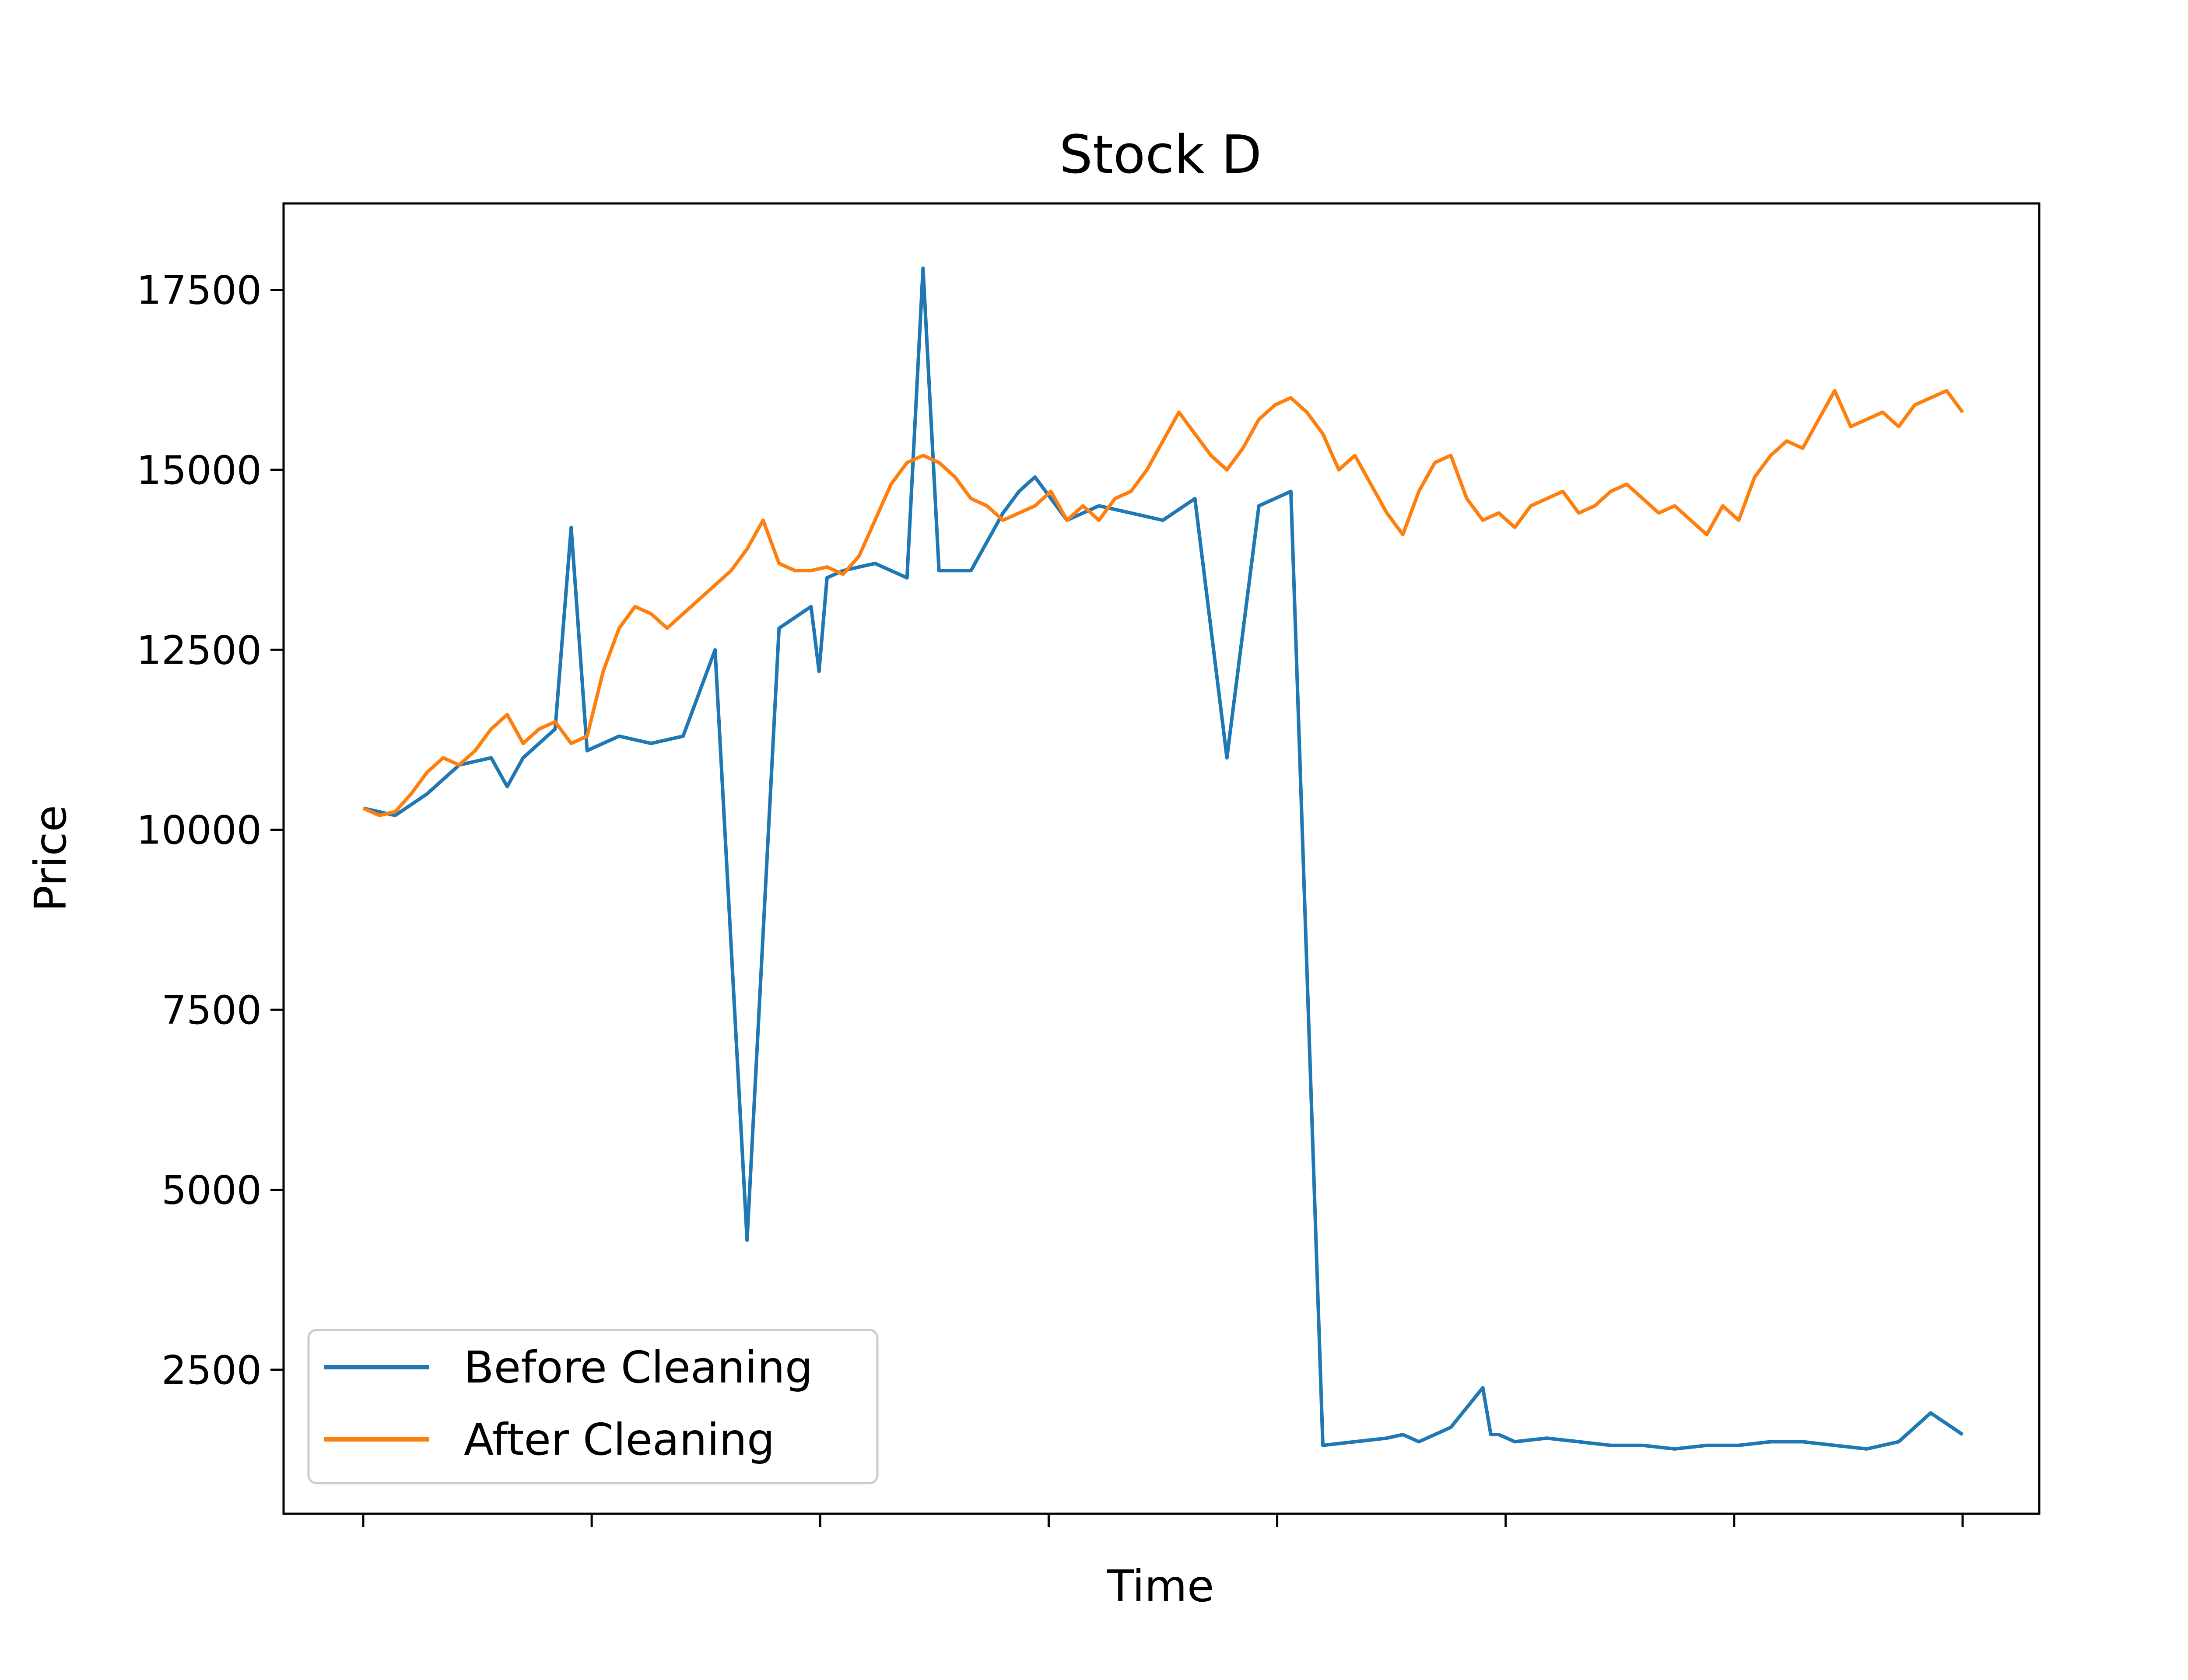 Image resolution: width=2188 pixels, height=1680 pixels. What do you see at coordinates (1161, 1586) in the screenshot?
I see `x-axis-label: Time` at bounding box center [1161, 1586].